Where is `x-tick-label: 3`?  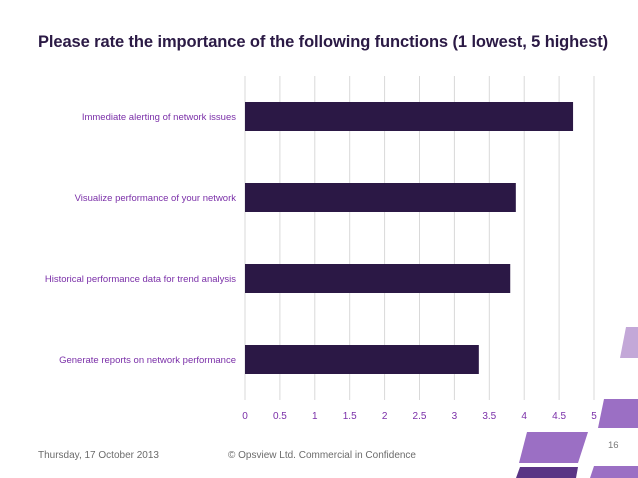 x-tick-label: 3 is located at coordinates (455, 416).